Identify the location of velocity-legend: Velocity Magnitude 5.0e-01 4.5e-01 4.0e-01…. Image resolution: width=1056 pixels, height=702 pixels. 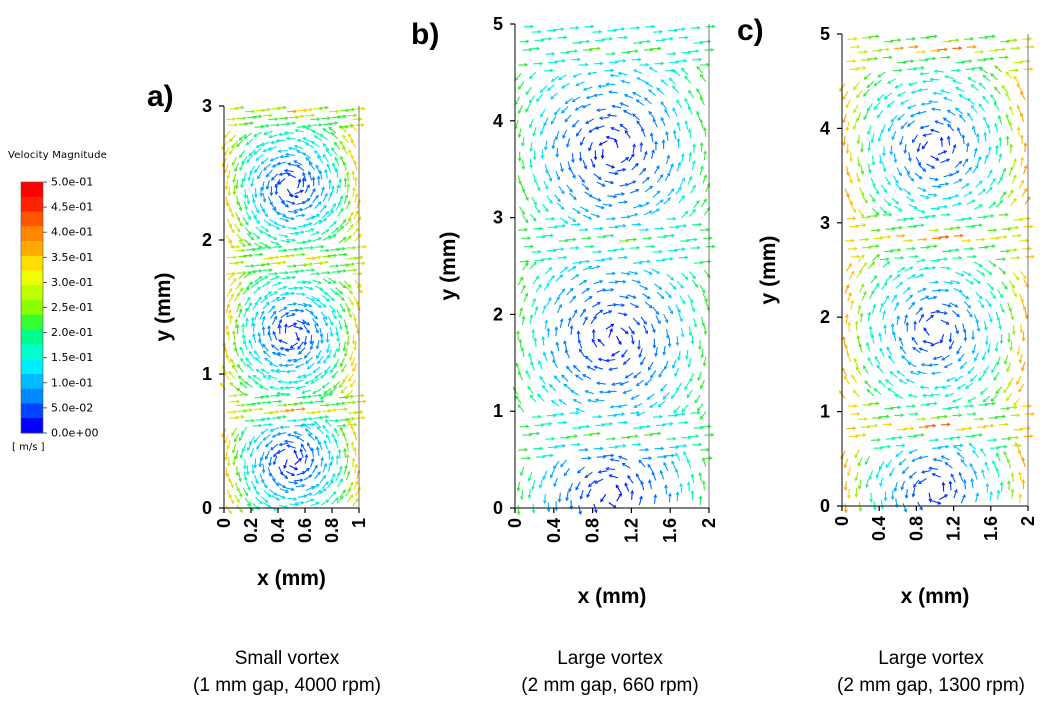
(65, 305).